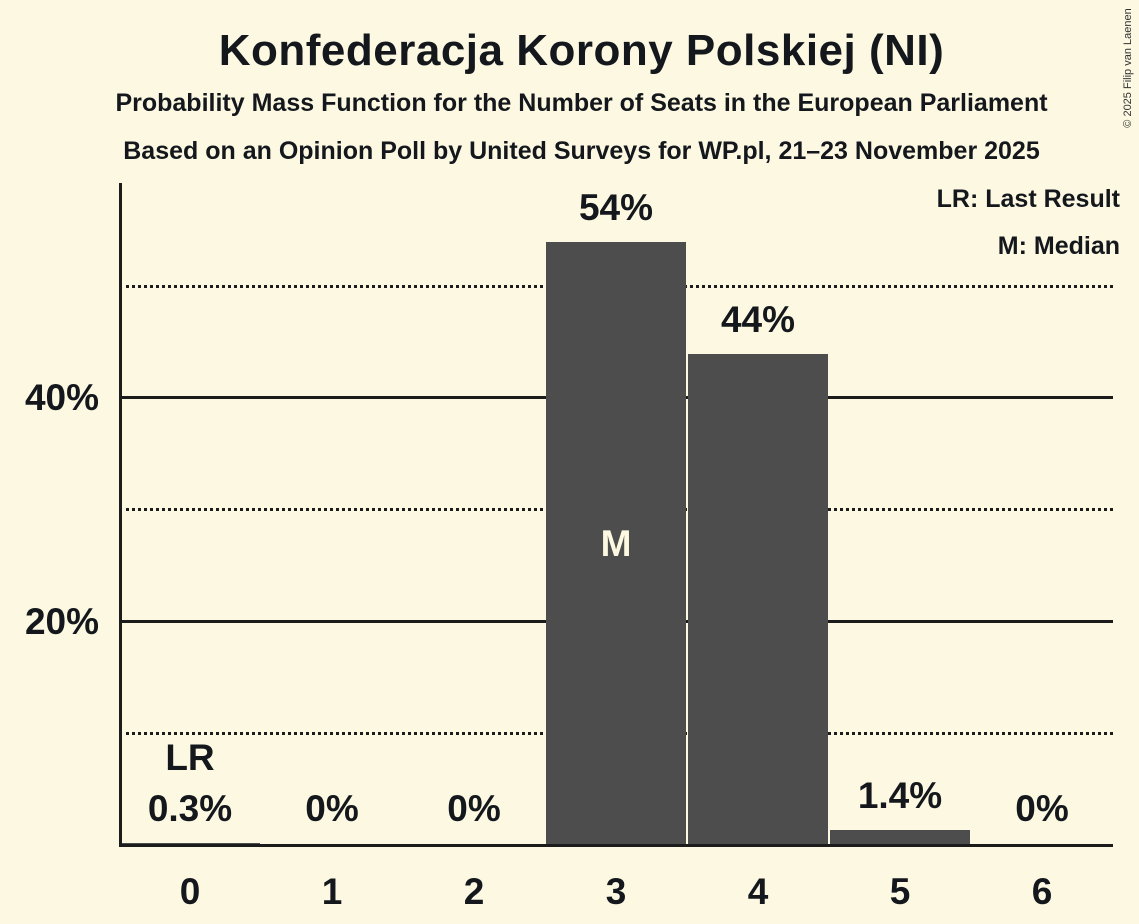  I want to click on value-label-seat-5: 1.4%, so click(900, 795).